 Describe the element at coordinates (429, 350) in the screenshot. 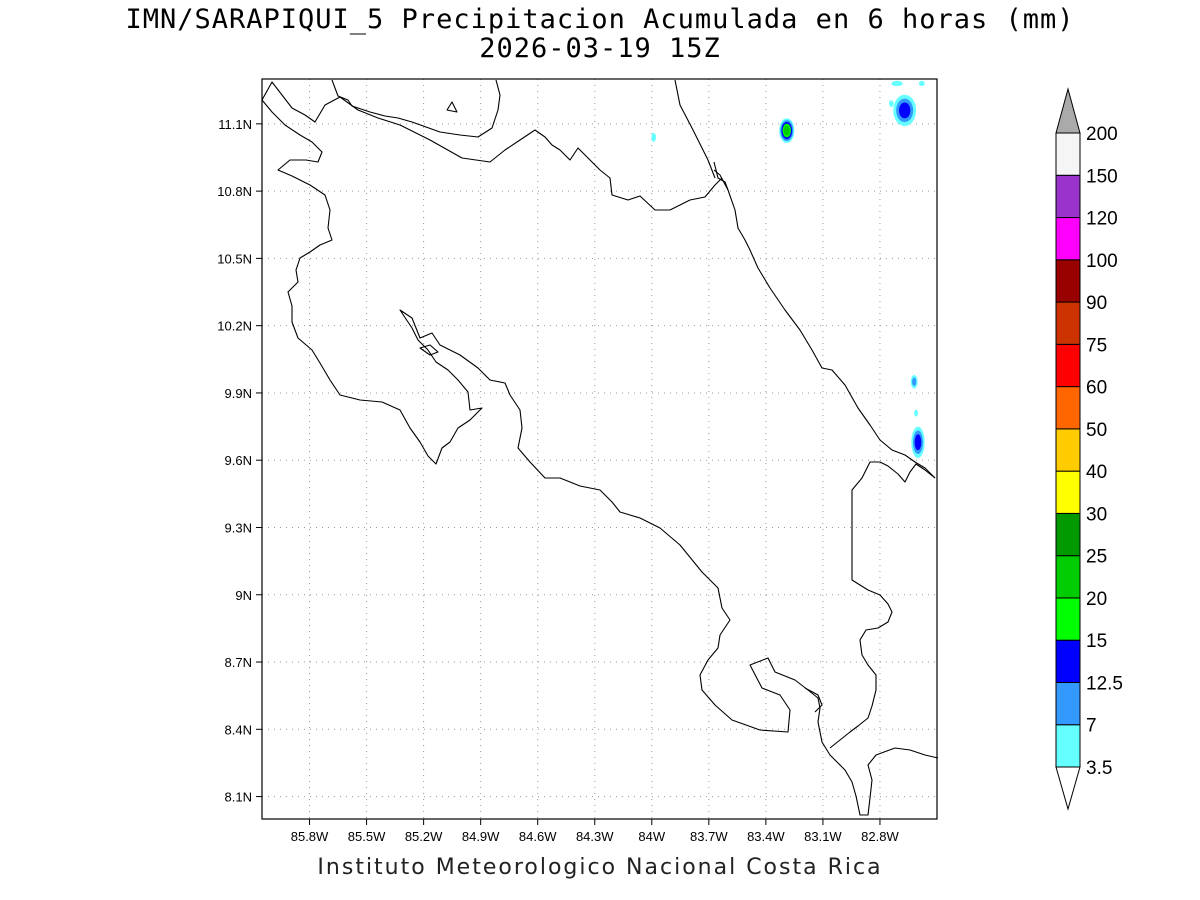

I see `nicoya-island` at that location.